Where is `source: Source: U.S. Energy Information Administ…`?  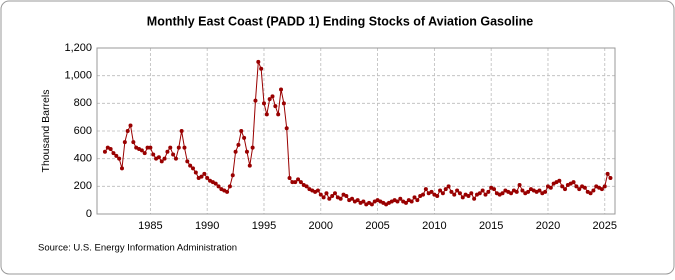 source: Source: U.S. Energy Information Administ… is located at coordinates (137, 248).